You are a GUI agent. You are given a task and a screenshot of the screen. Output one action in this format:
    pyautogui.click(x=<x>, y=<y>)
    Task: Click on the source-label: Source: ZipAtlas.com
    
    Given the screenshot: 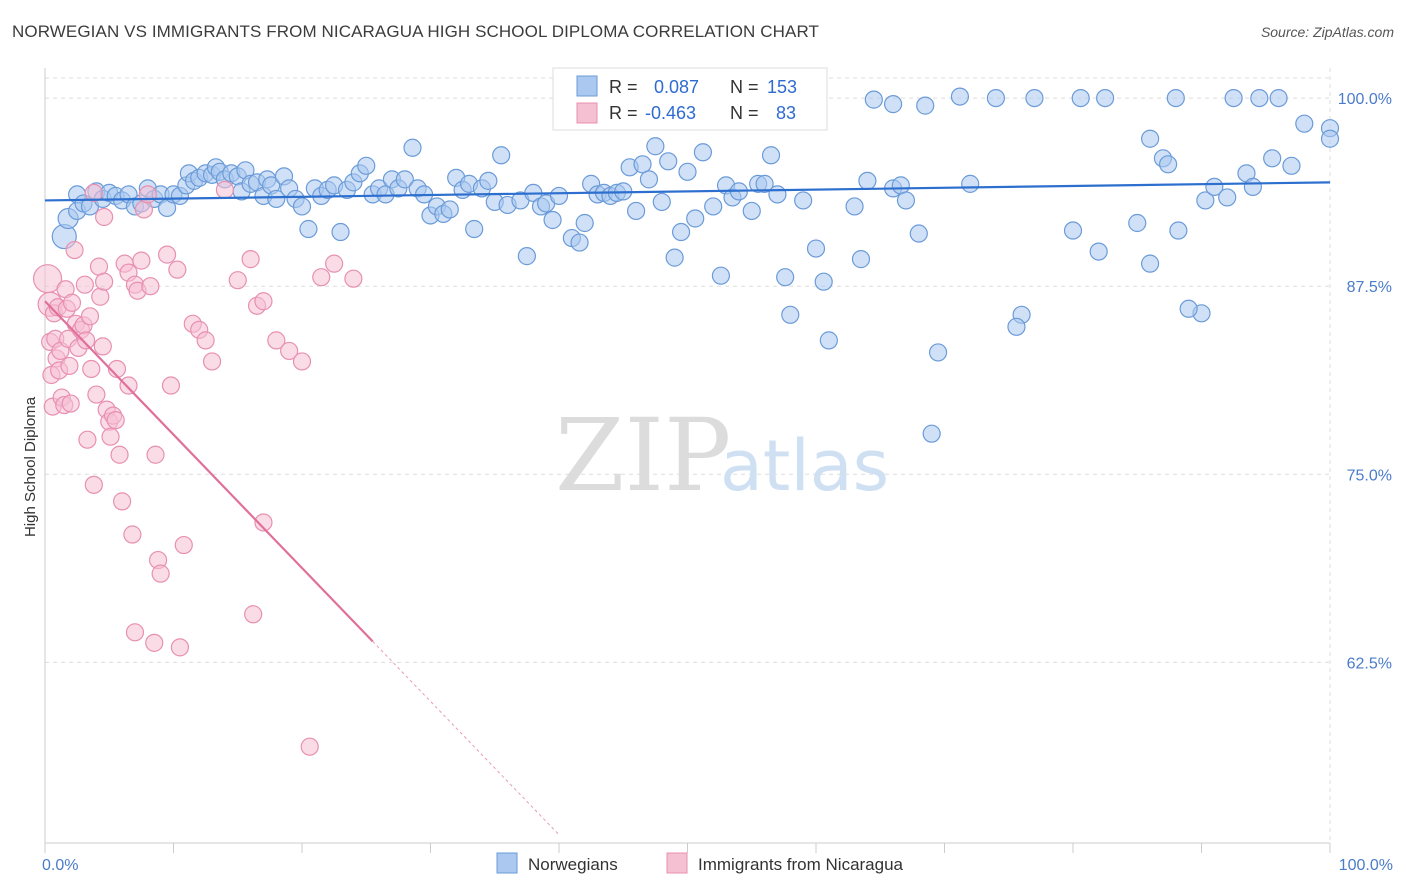 What is the action you would take?
    pyautogui.click(x=1327, y=32)
    